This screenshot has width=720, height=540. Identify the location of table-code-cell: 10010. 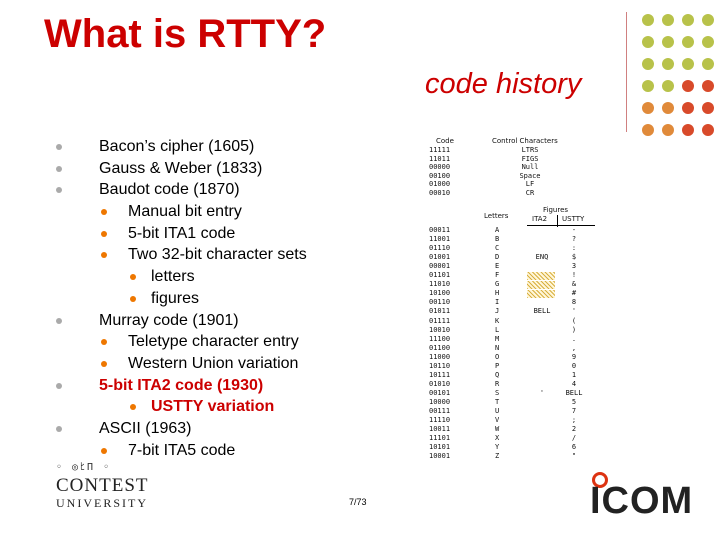
(440, 329).